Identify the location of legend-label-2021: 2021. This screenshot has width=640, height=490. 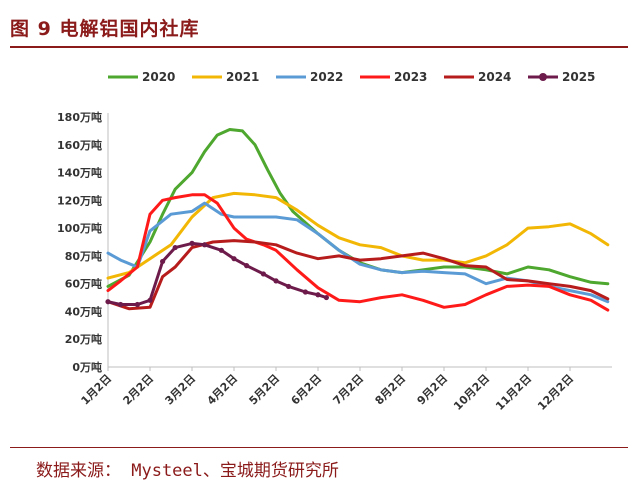
(242, 77).